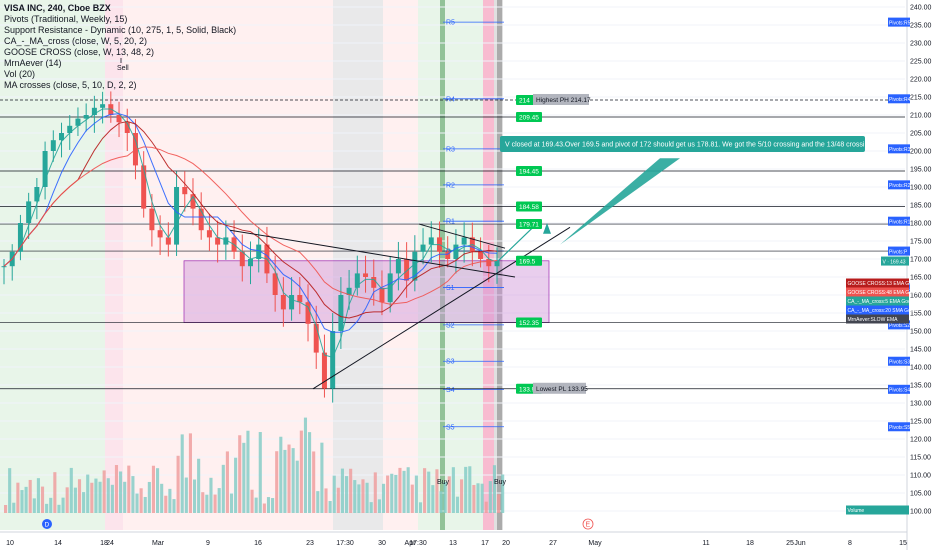 Image resolution: width=932 pixels, height=555 pixels. Describe the element at coordinates (920, 458) in the screenshot. I see `price-tick: 115.00` at that location.